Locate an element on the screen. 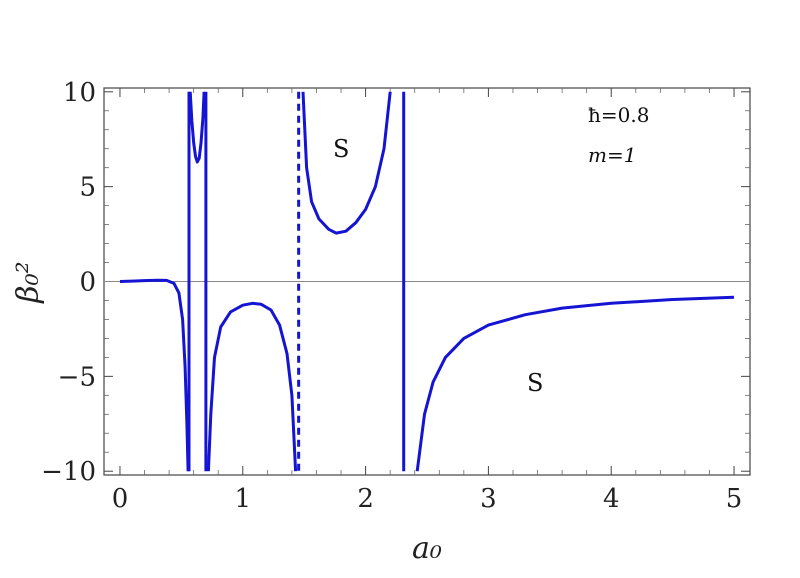 The width and height of the screenshot is (800, 578). y-tick-label: 0 is located at coordinates (87, 283).